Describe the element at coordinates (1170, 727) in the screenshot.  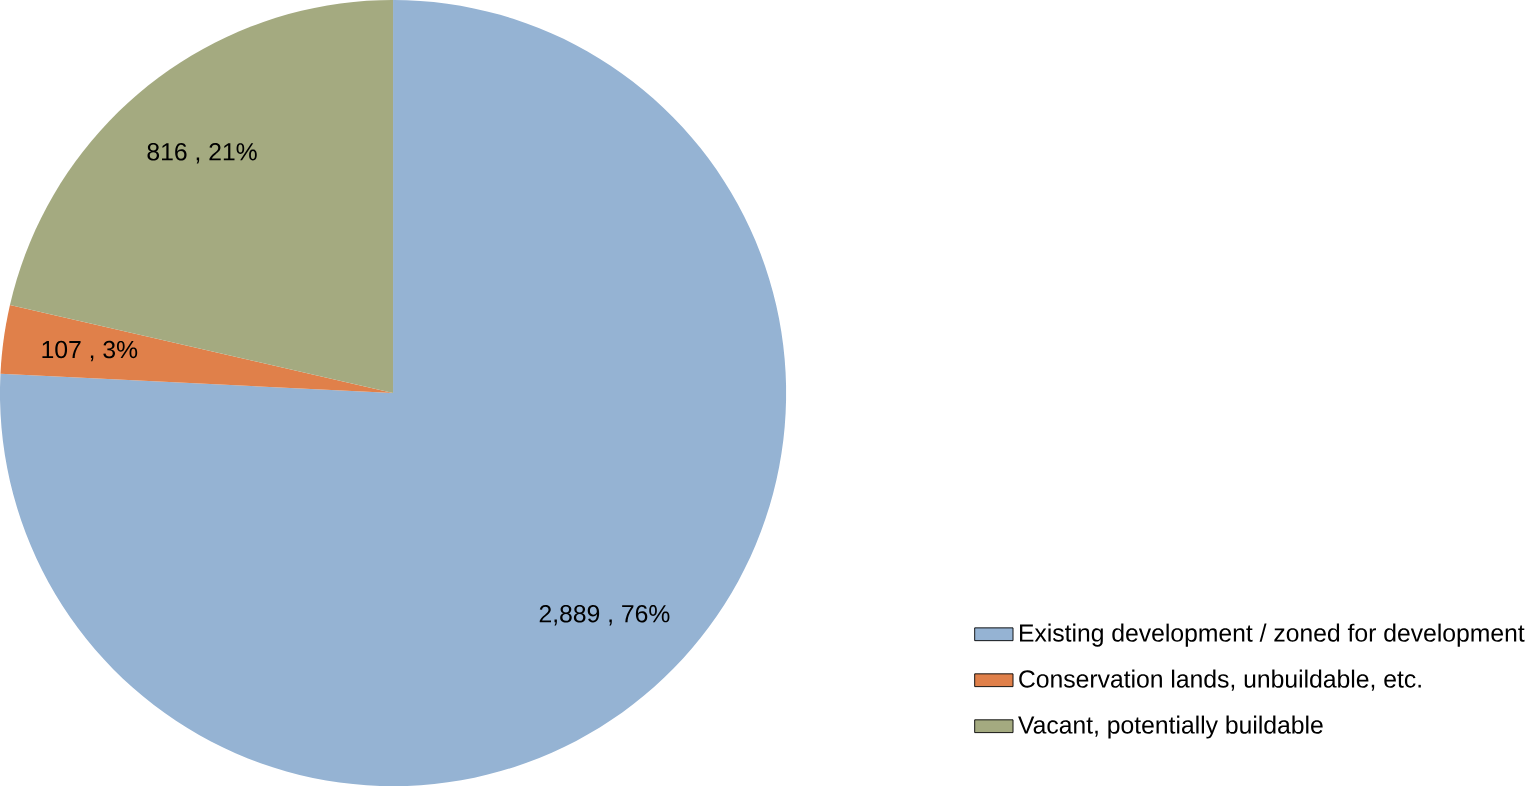
I see `legend-label: Vacant, potentially buildable` at that location.